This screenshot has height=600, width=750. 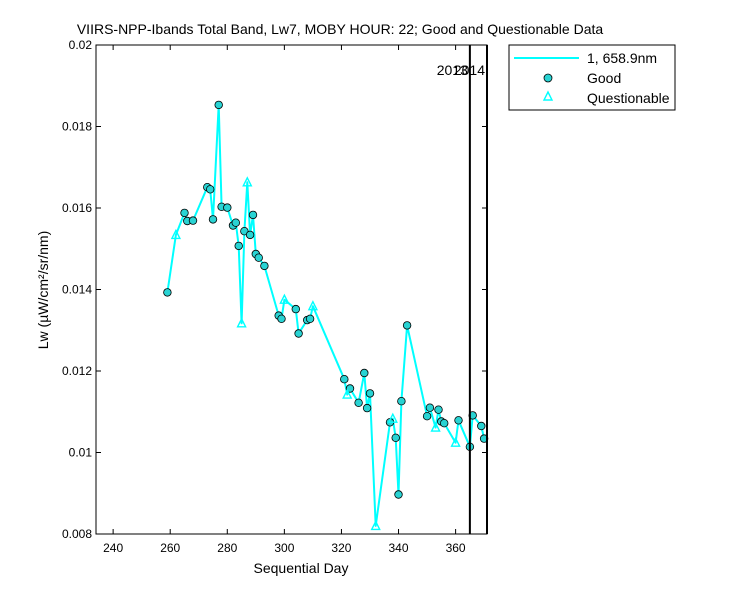 What do you see at coordinates (469, 70) in the screenshot?
I see `year-marker-label: 2014` at bounding box center [469, 70].